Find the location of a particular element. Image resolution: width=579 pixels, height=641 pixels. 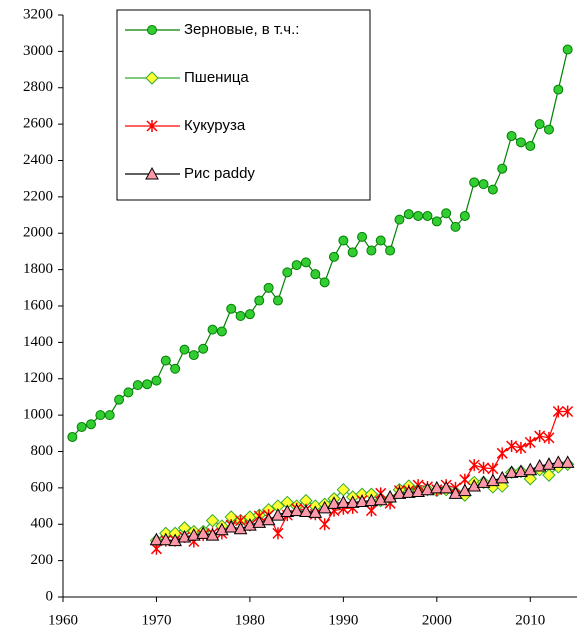

y-tick-label: 200 is located at coordinates (42, 560).